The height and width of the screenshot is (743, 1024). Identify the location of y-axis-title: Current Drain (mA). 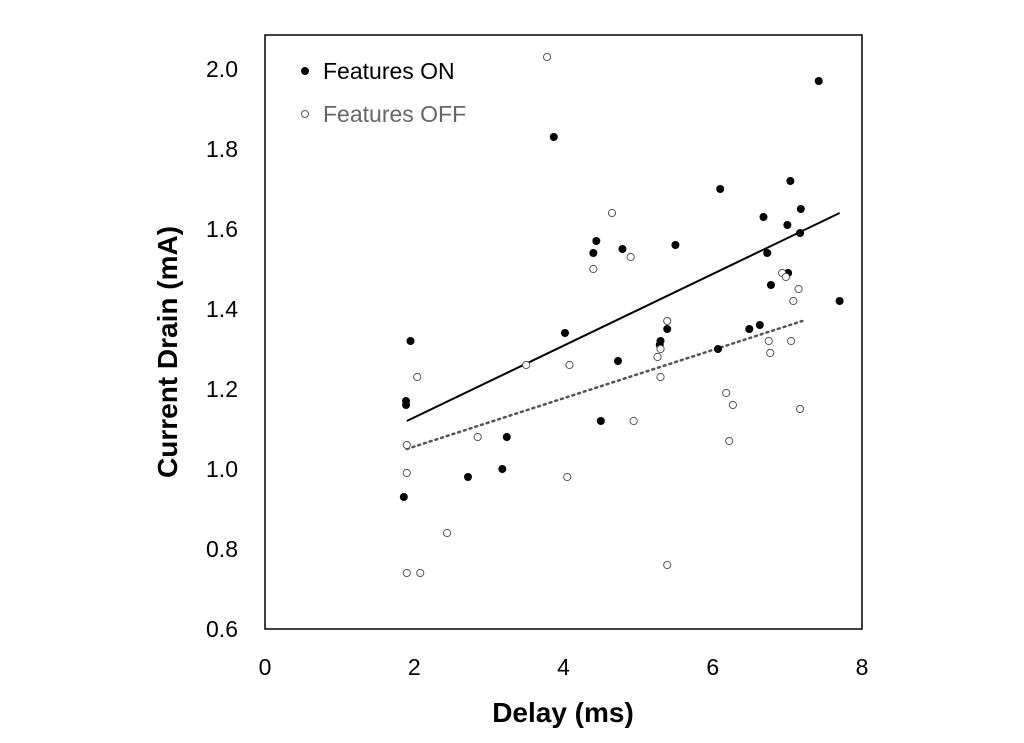
(167, 352).